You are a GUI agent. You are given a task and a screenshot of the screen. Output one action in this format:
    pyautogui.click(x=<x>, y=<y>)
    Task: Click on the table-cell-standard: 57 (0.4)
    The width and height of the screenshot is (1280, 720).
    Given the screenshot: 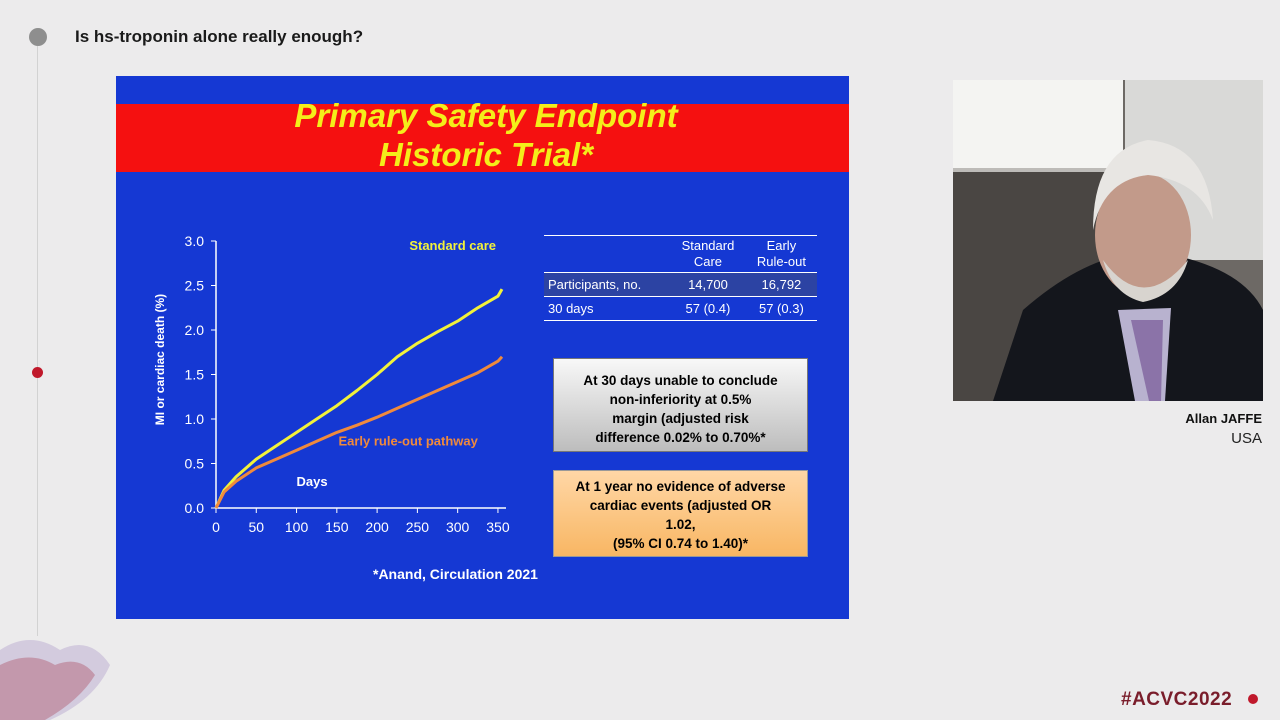 What is the action you would take?
    pyautogui.click(x=708, y=309)
    